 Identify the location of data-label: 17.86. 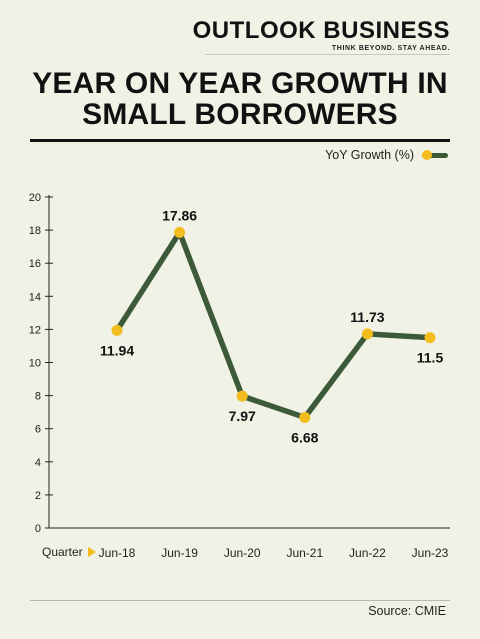
(179, 215).